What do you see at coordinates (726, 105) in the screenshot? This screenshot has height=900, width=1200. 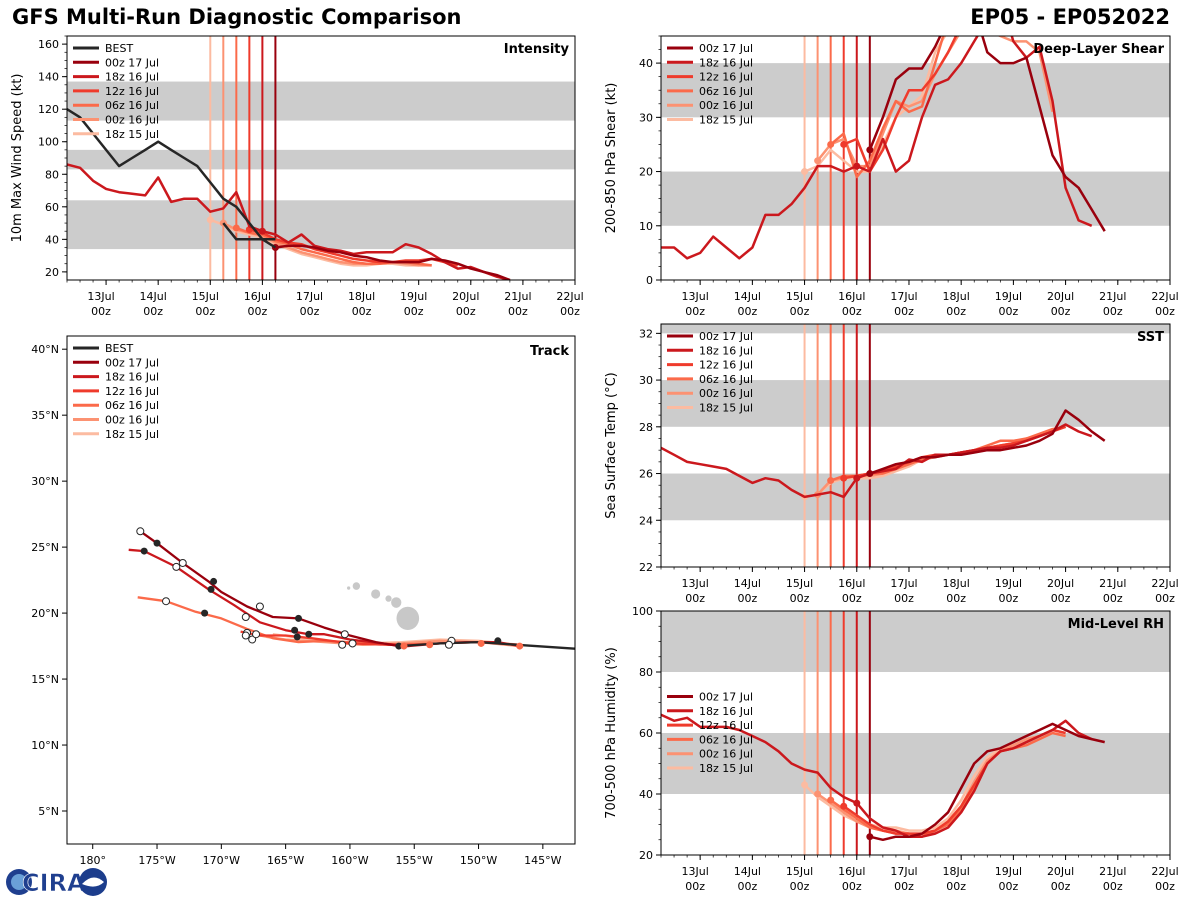 I see `legend-label: 00z 16 Jul` at bounding box center [726, 105].